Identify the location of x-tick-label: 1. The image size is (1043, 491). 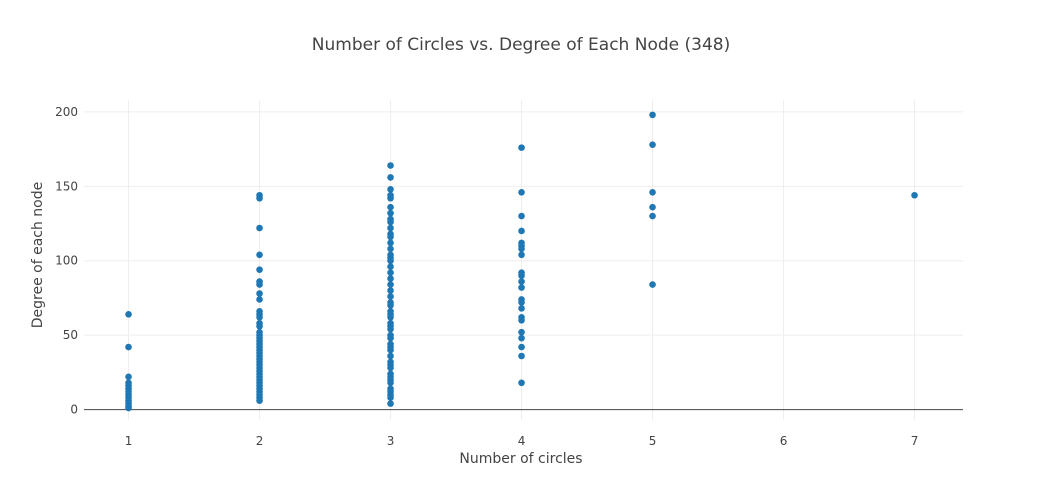
(129, 441).